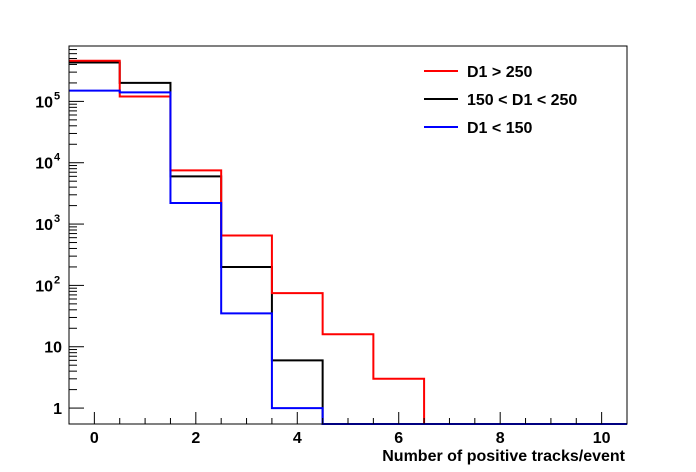 The width and height of the screenshot is (696, 472). I want to click on x-tick-label: 2, so click(195, 438).